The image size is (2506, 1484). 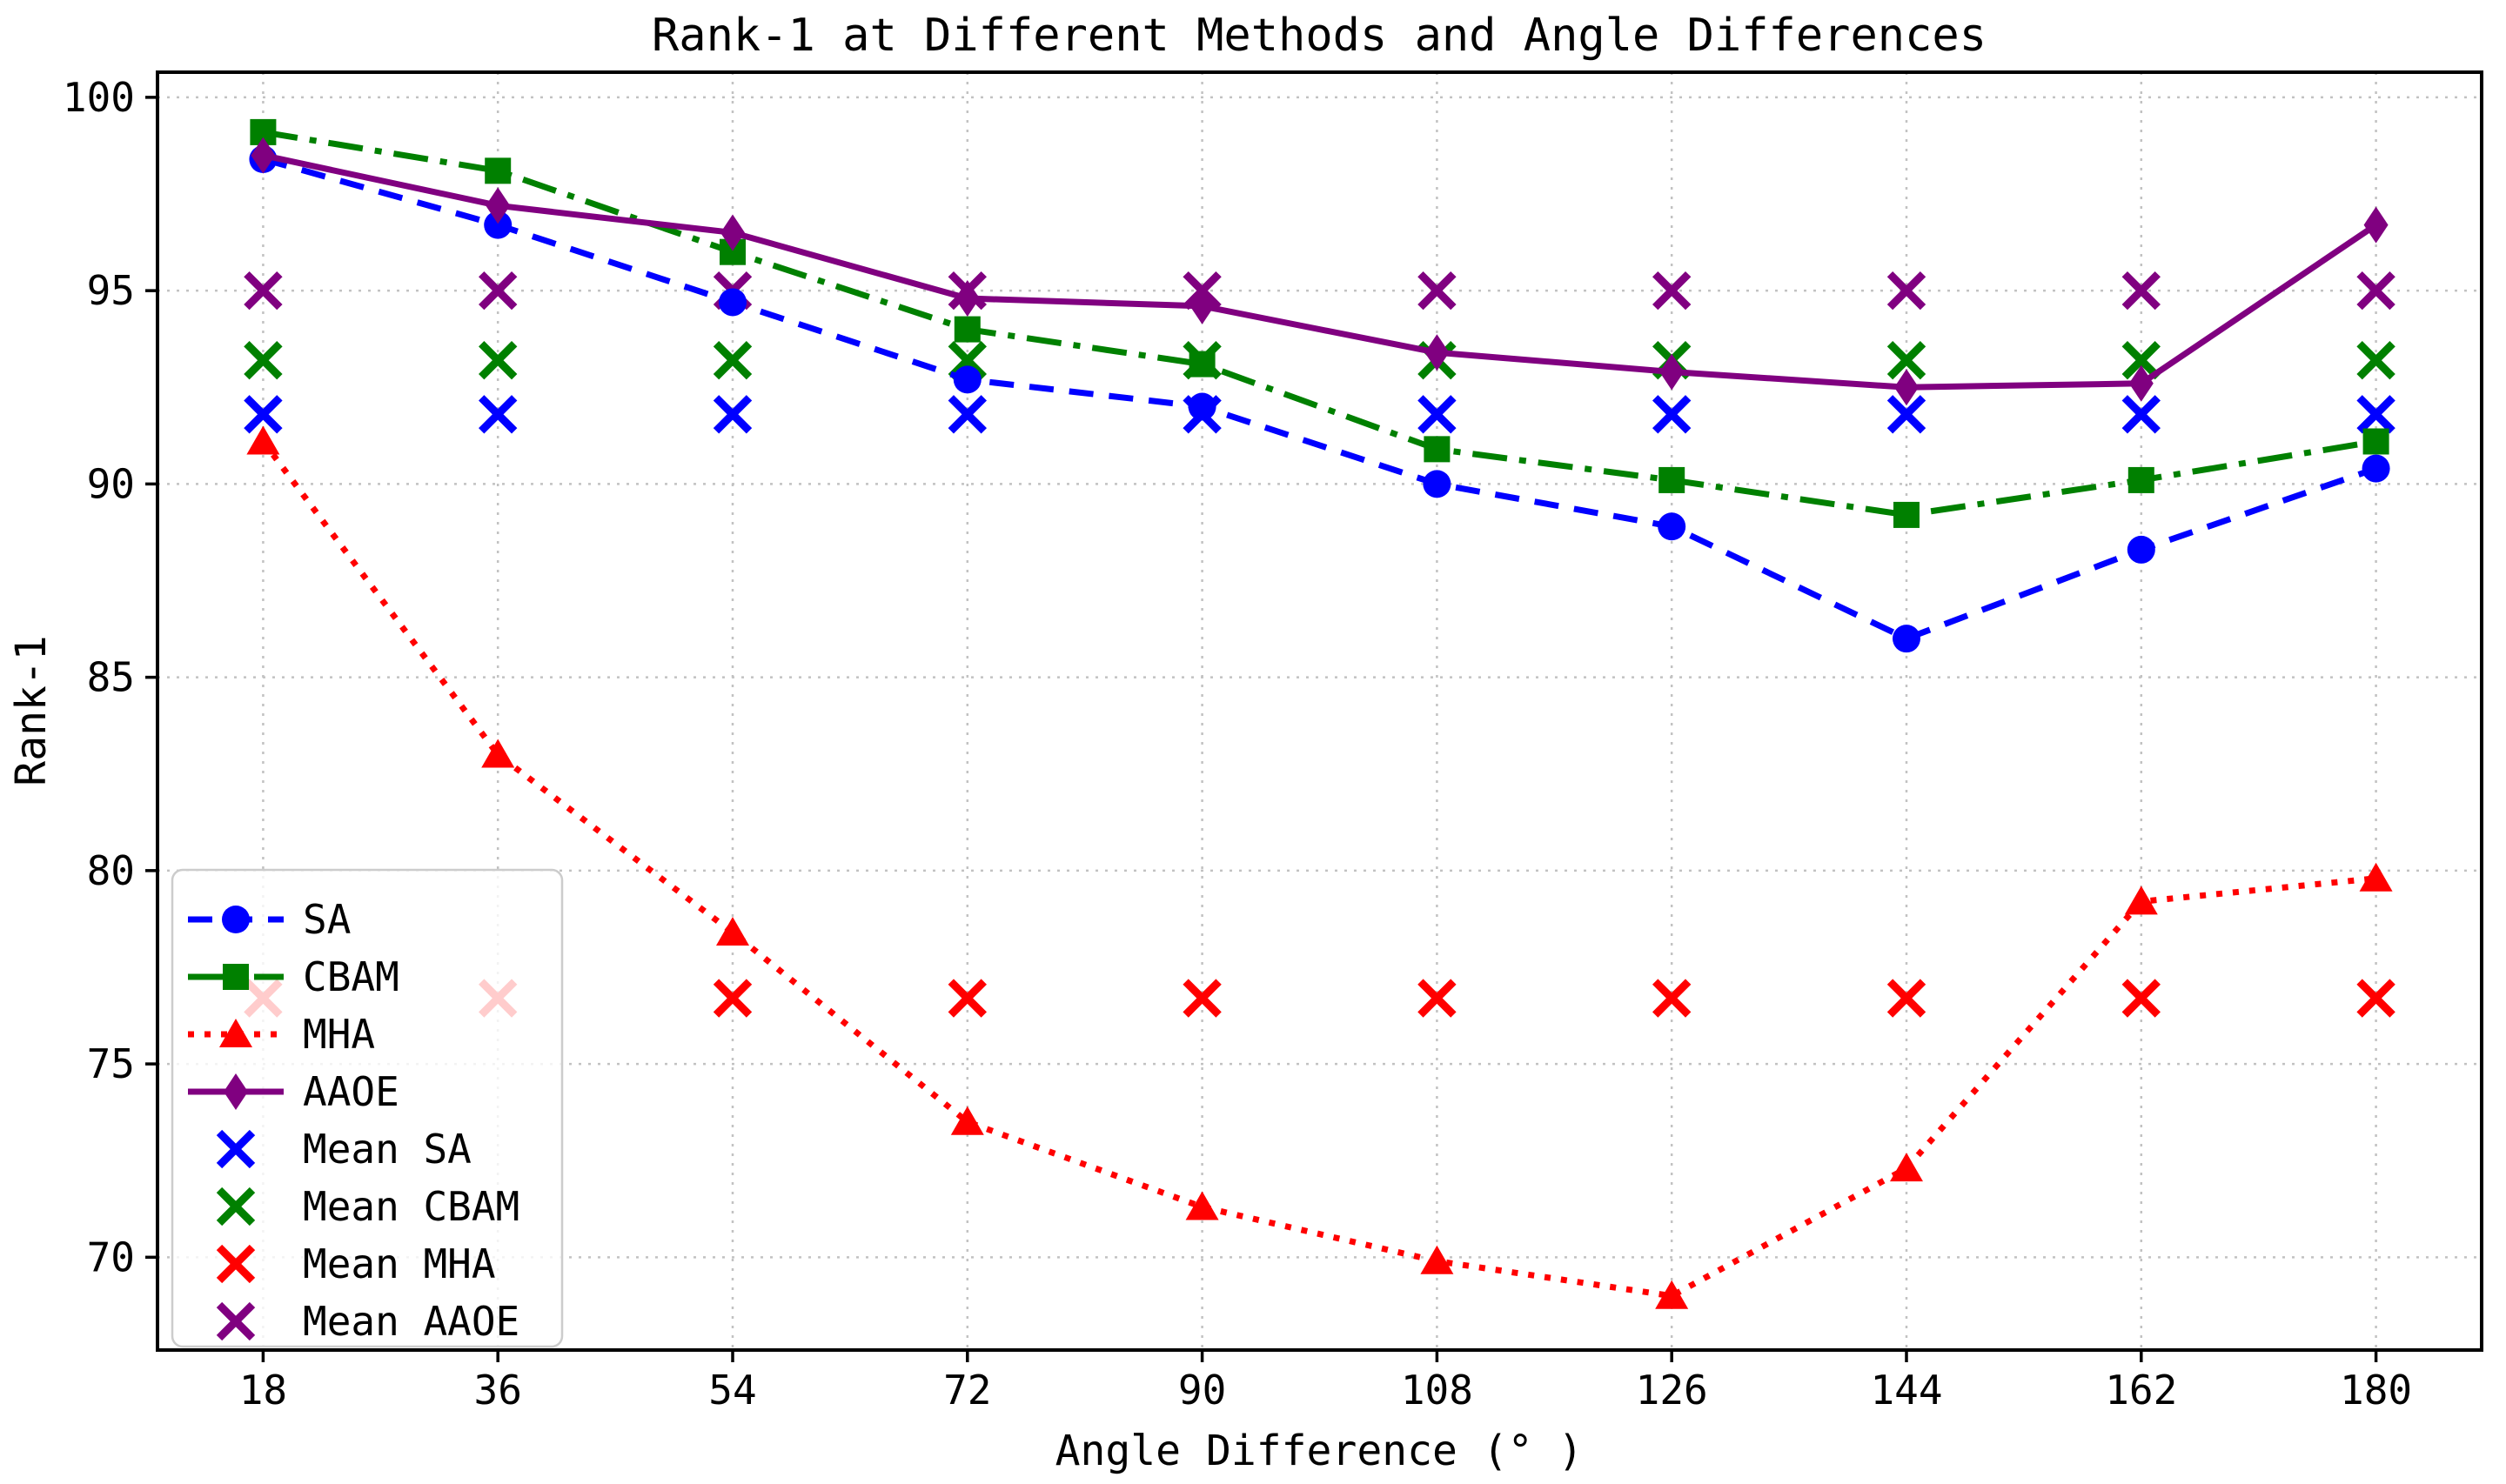 I want to click on y-axis-label: Rank-1, so click(x=32, y=710).